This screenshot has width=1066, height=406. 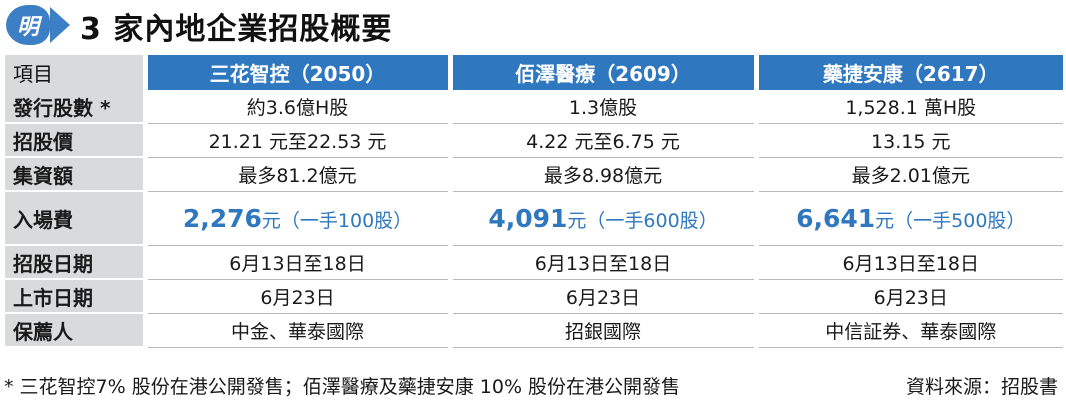 What do you see at coordinates (75, 107) in the screenshot?
I see `row-label: 發行股數 *` at bounding box center [75, 107].